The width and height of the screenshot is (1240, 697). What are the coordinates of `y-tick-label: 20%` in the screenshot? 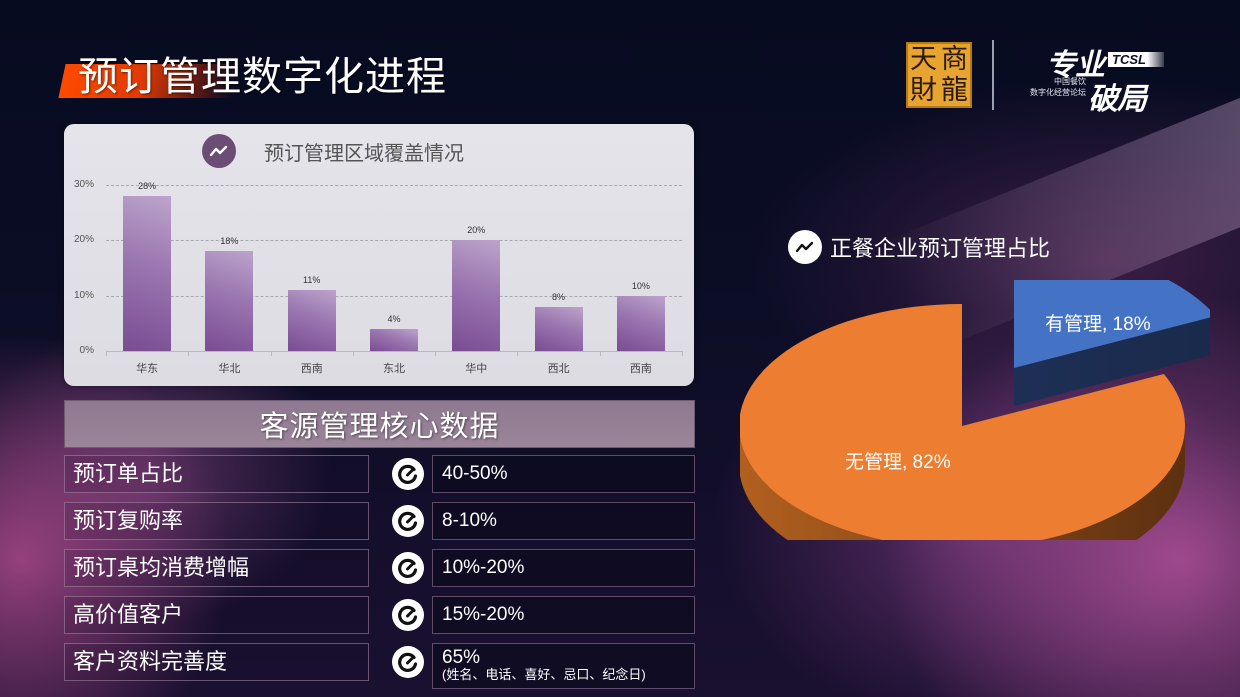 It's located at (83, 240).